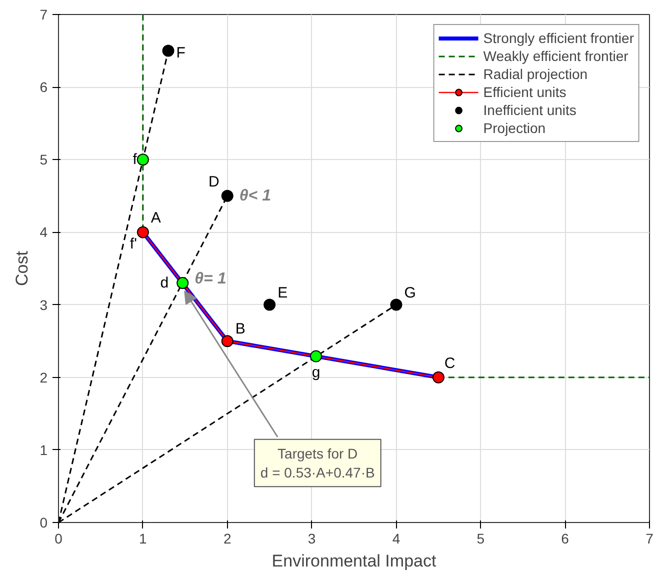 The width and height of the screenshot is (657, 580). What do you see at coordinates (255, 195) in the screenshot?
I see `annotation: θ< 1` at bounding box center [255, 195].